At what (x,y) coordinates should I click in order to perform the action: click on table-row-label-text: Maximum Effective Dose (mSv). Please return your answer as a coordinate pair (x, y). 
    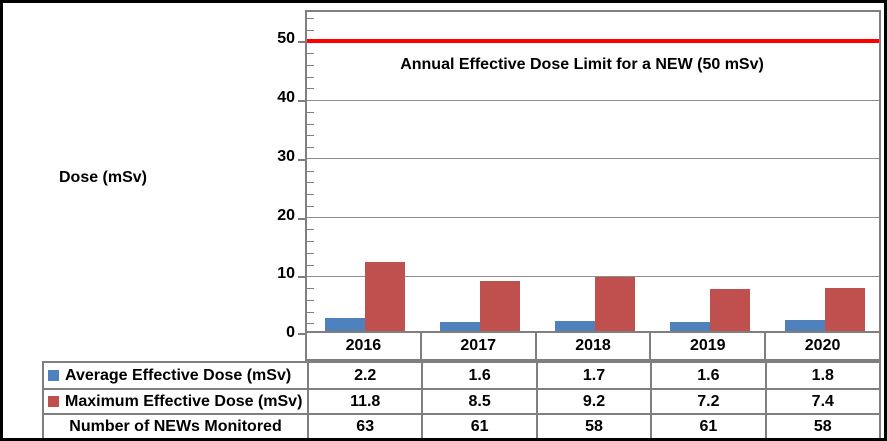
    Looking at the image, I should click on (184, 401).